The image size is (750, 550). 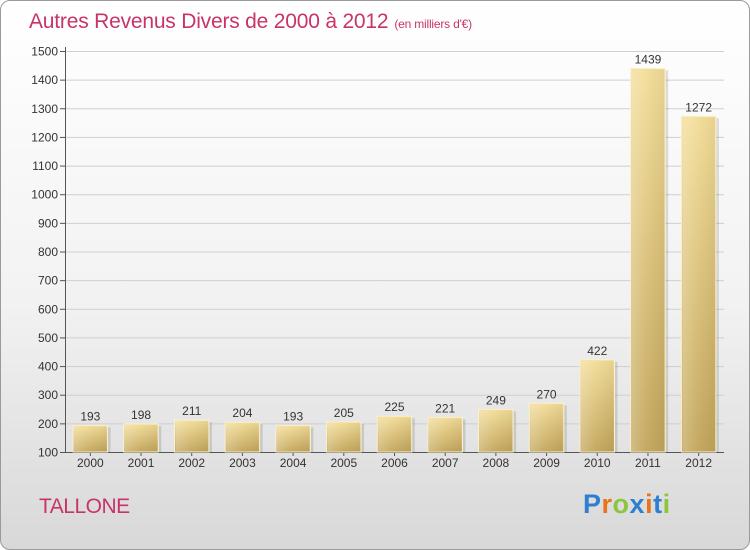 I want to click on y-tick-label: 400, so click(x=48, y=367).